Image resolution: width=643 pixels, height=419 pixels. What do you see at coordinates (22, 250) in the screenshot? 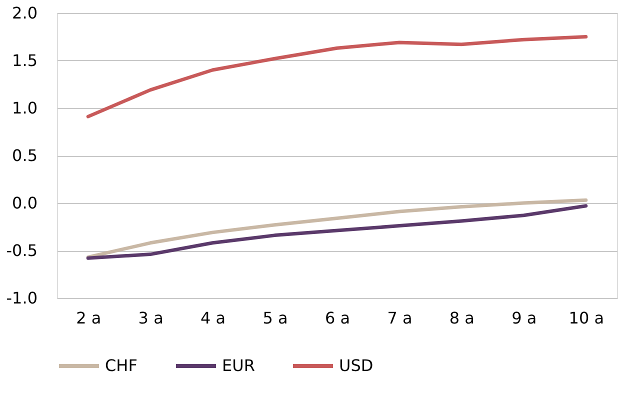
I see `y-tick-label: -0.5` at bounding box center [22, 250].